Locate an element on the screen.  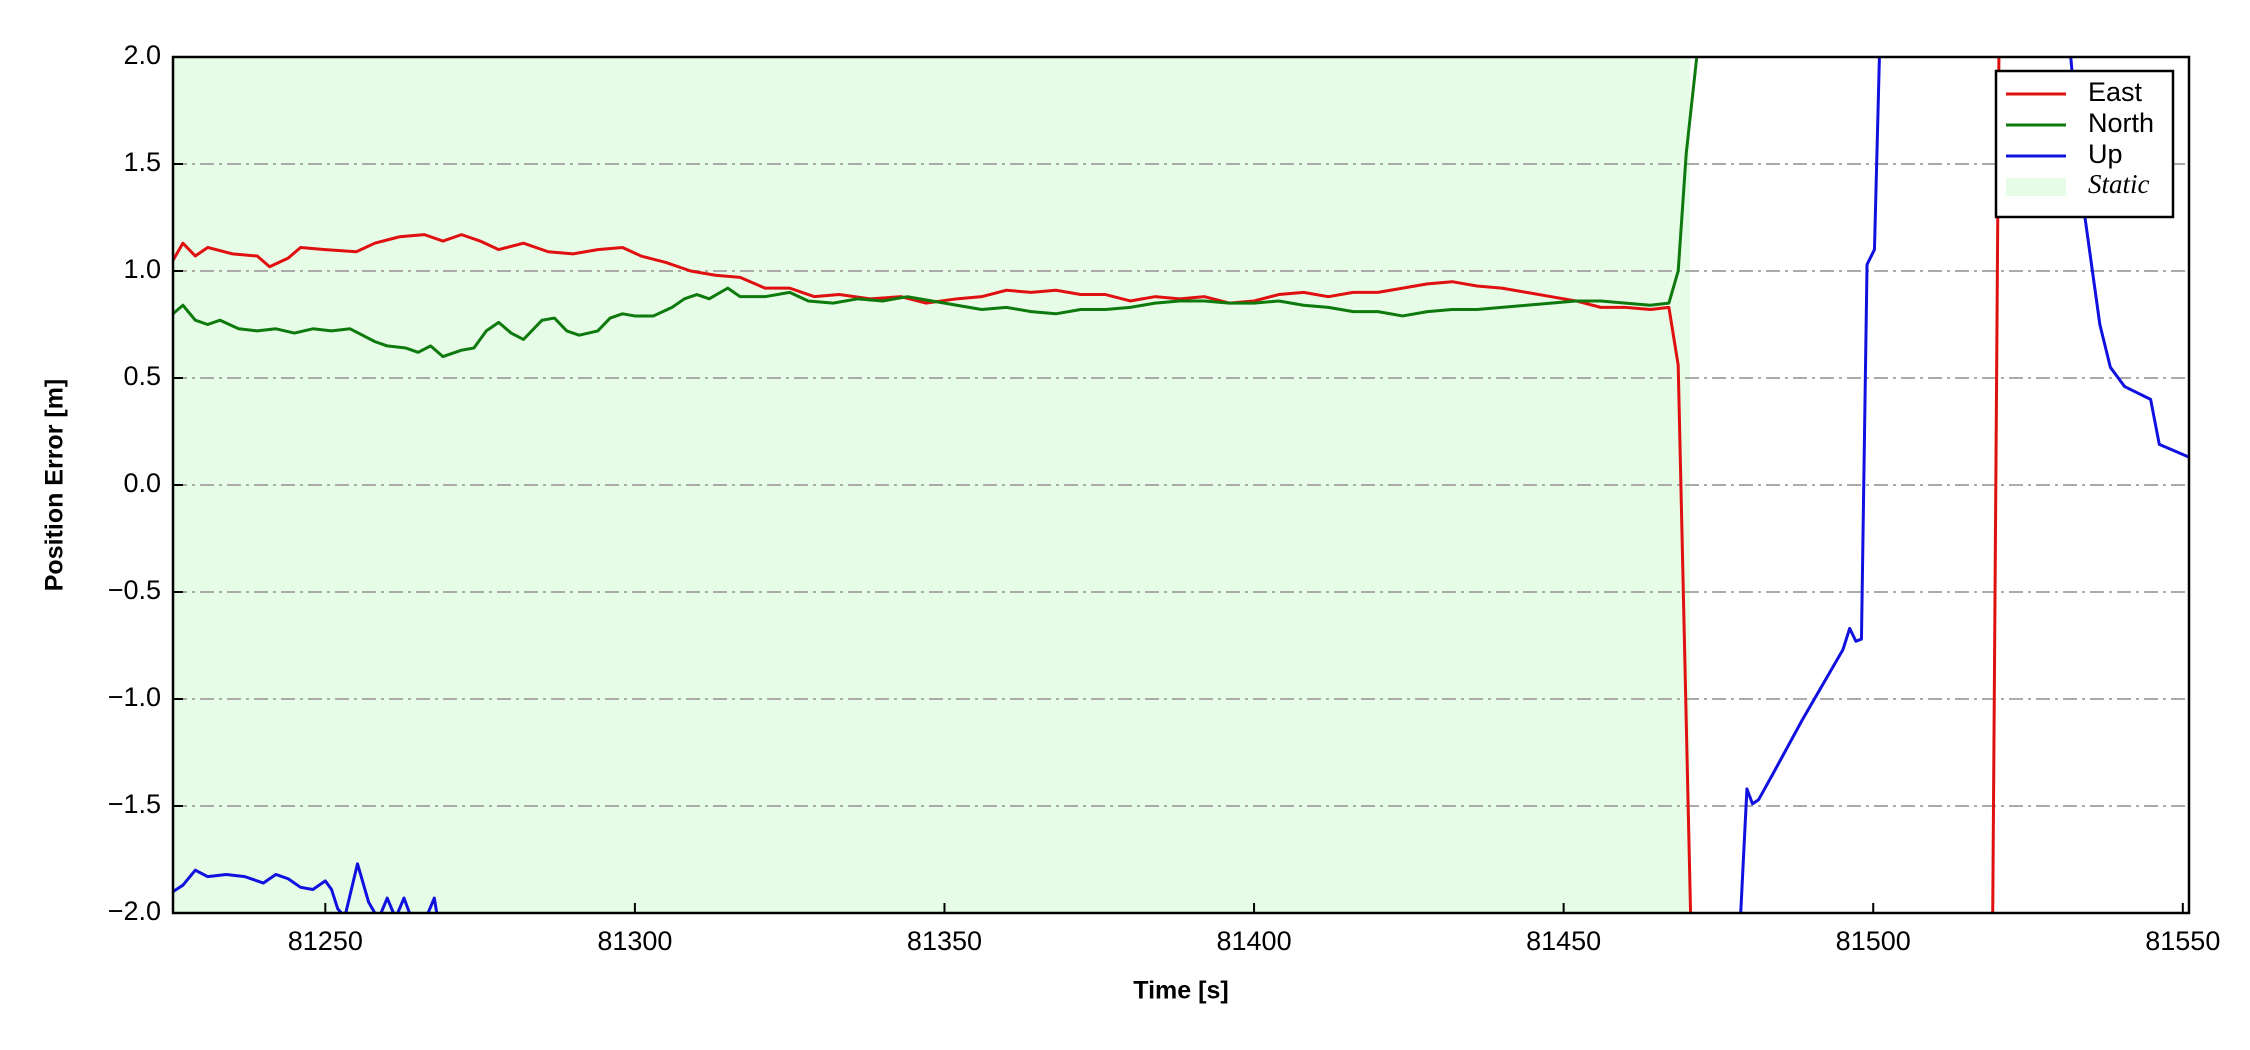
x-tick-label: 81550 is located at coordinates (2182, 941).